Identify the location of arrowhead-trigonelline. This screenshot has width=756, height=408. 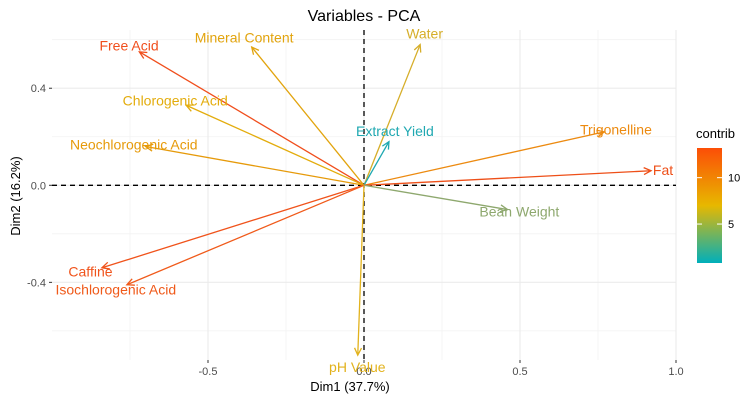
(601, 133).